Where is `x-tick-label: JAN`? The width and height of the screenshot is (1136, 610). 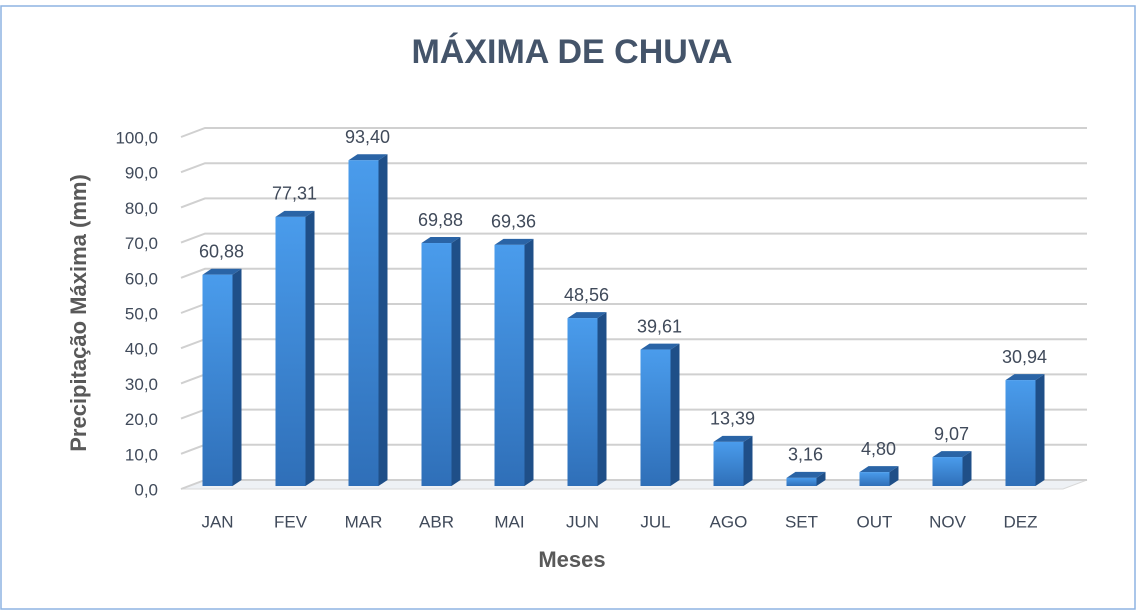
x-tick-label: JAN is located at coordinates (217, 521).